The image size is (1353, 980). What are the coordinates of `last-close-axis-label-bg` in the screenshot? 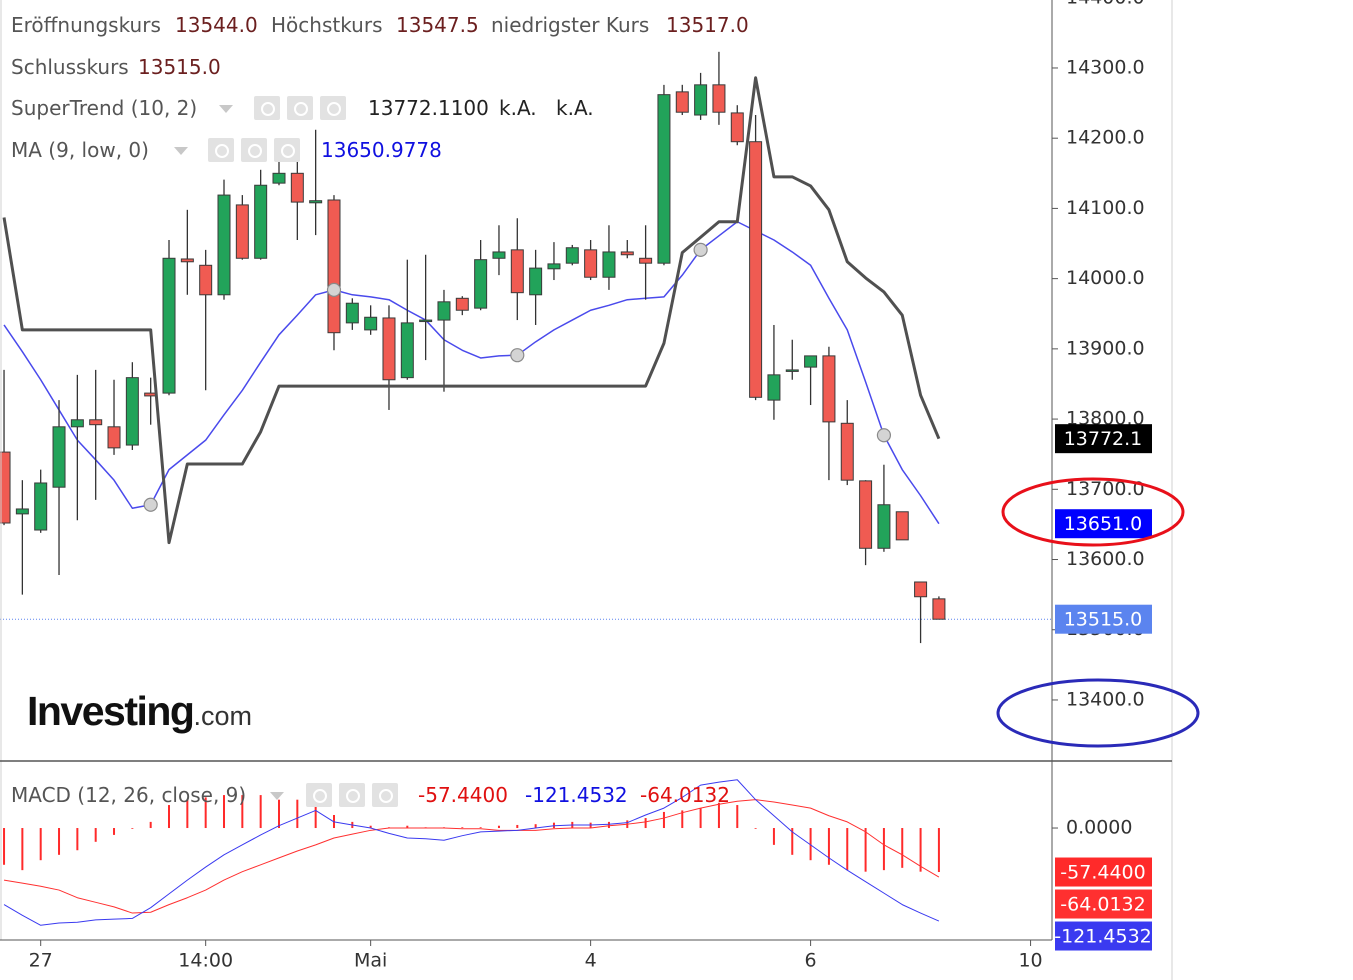 It's located at (1103, 619).